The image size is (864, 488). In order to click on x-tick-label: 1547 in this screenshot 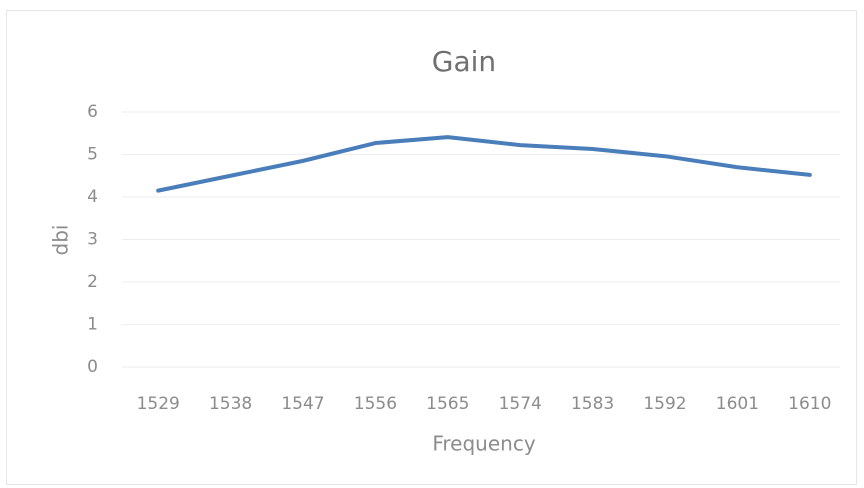, I will do `click(302, 404)`.